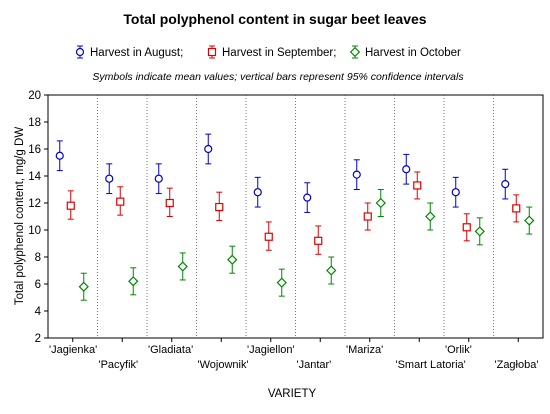  What do you see at coordinates (34, 123) in the screenshot?
I see `y-tick-label: 18` at bounding box center [34, 123].